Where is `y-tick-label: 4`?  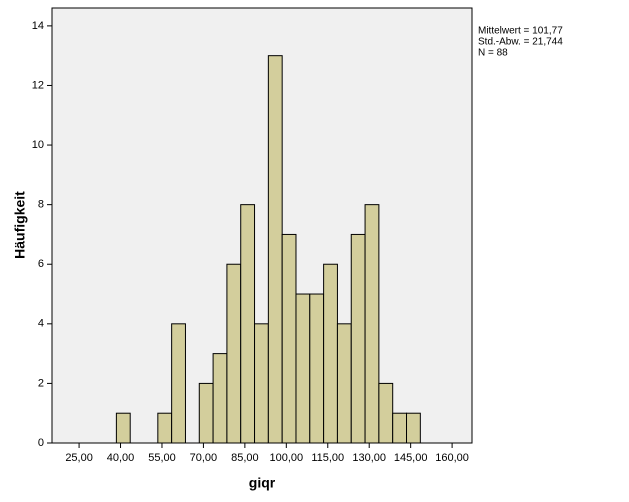 y-tick-label: 4 is located at coordinates (41, 324).